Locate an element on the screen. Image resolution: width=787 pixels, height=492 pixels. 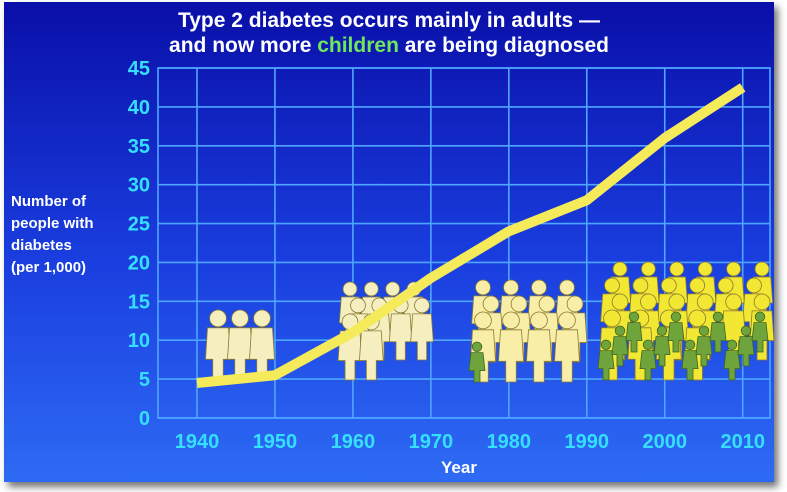
title-line-2-end: are being diagnosed is located at coordinates (503, 45).